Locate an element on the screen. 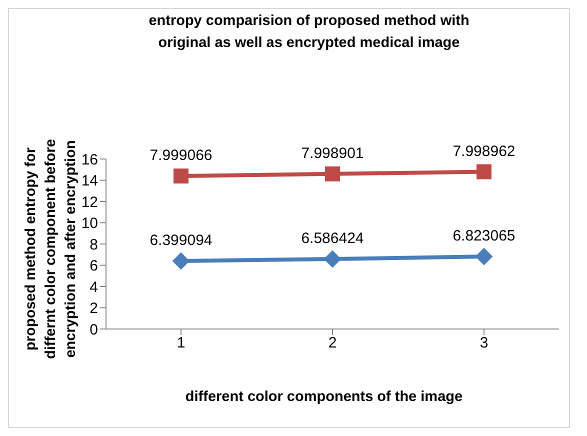 The height and width of the screenshot is (436, 587). y-tick-label: 12 is located at coordinates (89, 202).